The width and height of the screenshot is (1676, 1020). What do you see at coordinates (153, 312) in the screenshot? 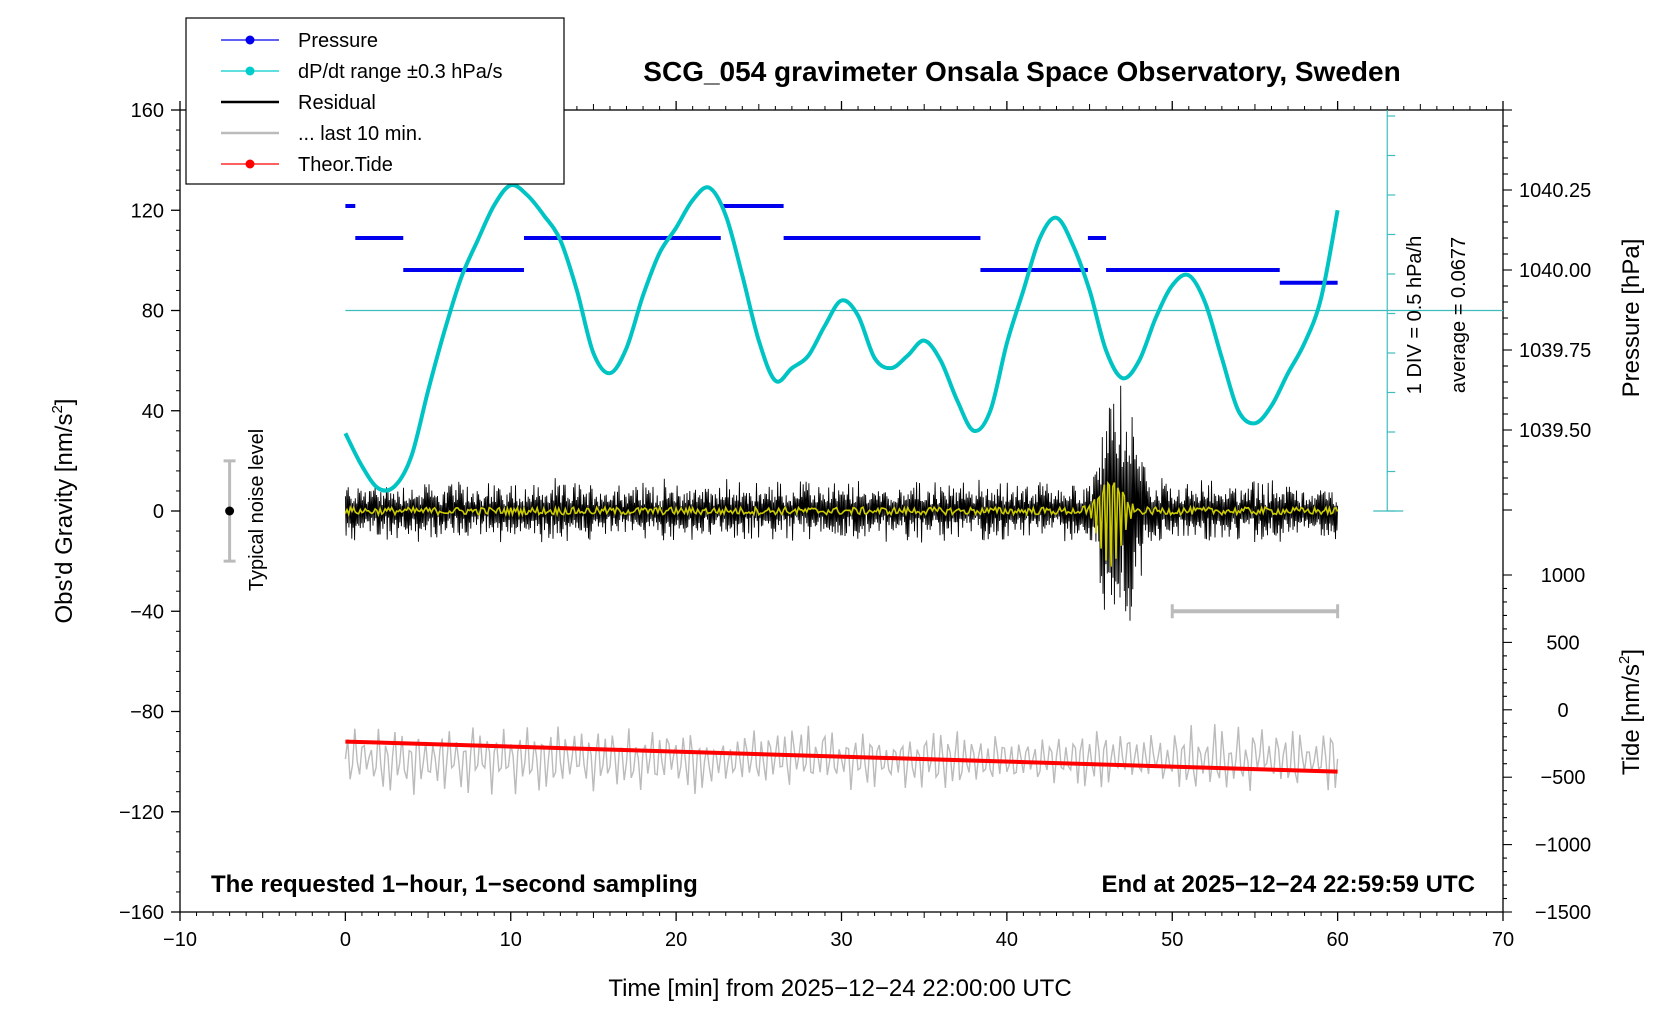
I see `y-tick-label: 80` at bounding box center [153, 312].